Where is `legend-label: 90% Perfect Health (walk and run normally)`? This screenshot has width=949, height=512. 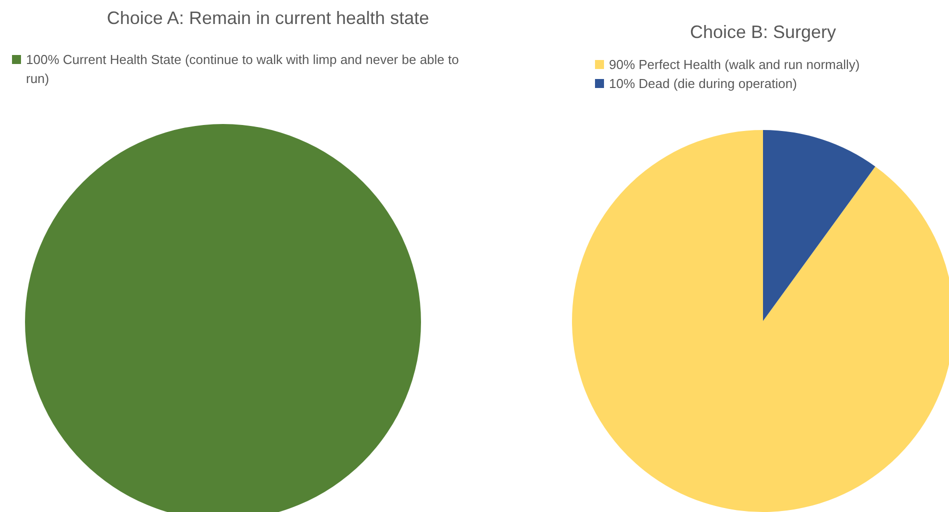
legend-label: 90% Perfect Health (walk and run normally) is located at coordinates (734, 65).